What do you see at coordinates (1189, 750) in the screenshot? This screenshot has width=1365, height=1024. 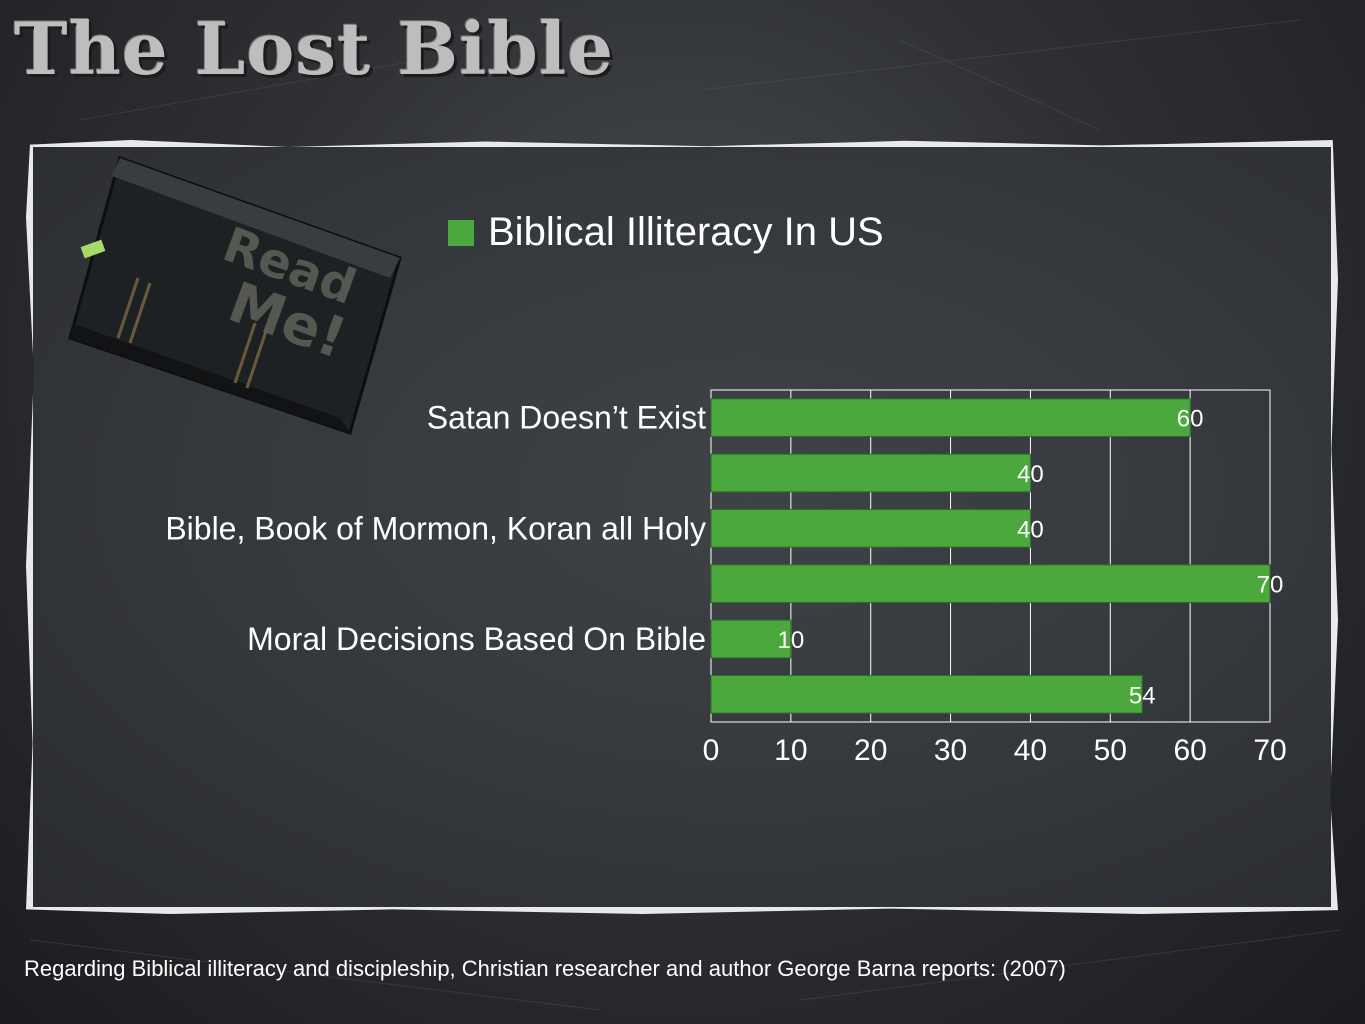 I see `x-tick-label: 60` at bounding box center [1189, 750].